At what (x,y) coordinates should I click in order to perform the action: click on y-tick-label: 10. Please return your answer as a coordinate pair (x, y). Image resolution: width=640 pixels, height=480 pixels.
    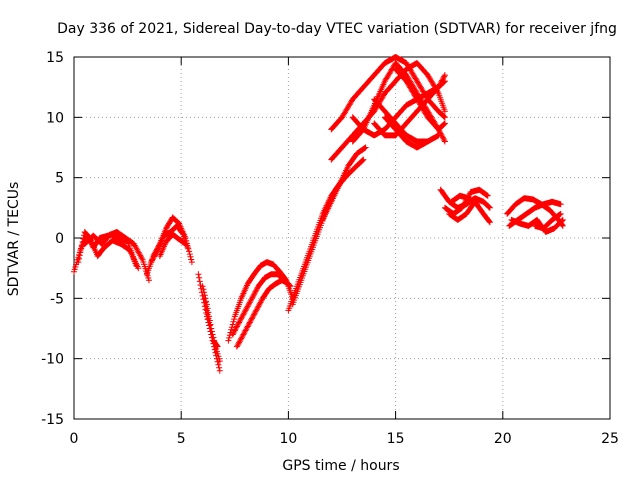
    Looking at the image, I should click on (55, 118).